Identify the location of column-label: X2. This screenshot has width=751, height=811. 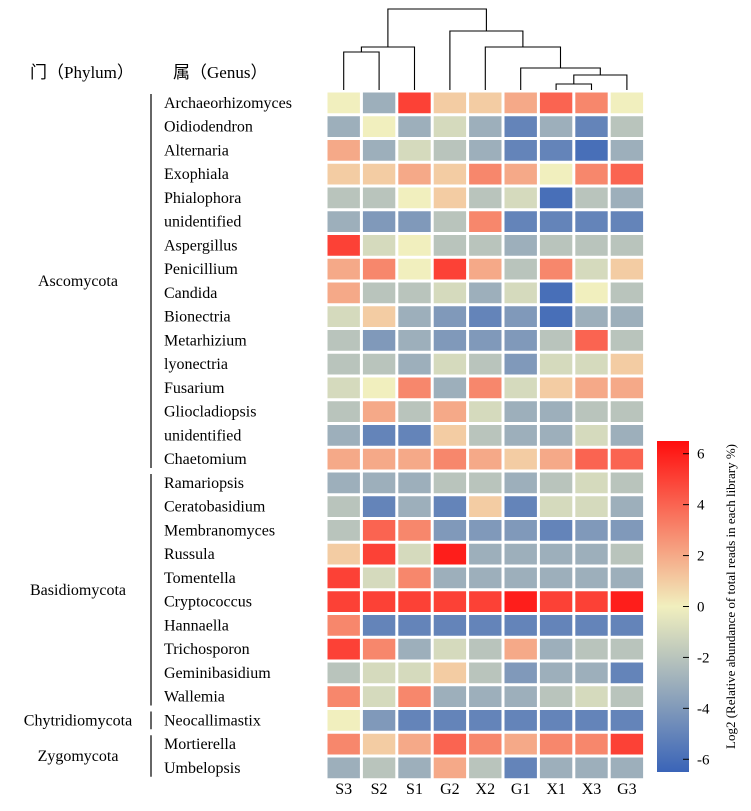
(486, 789).